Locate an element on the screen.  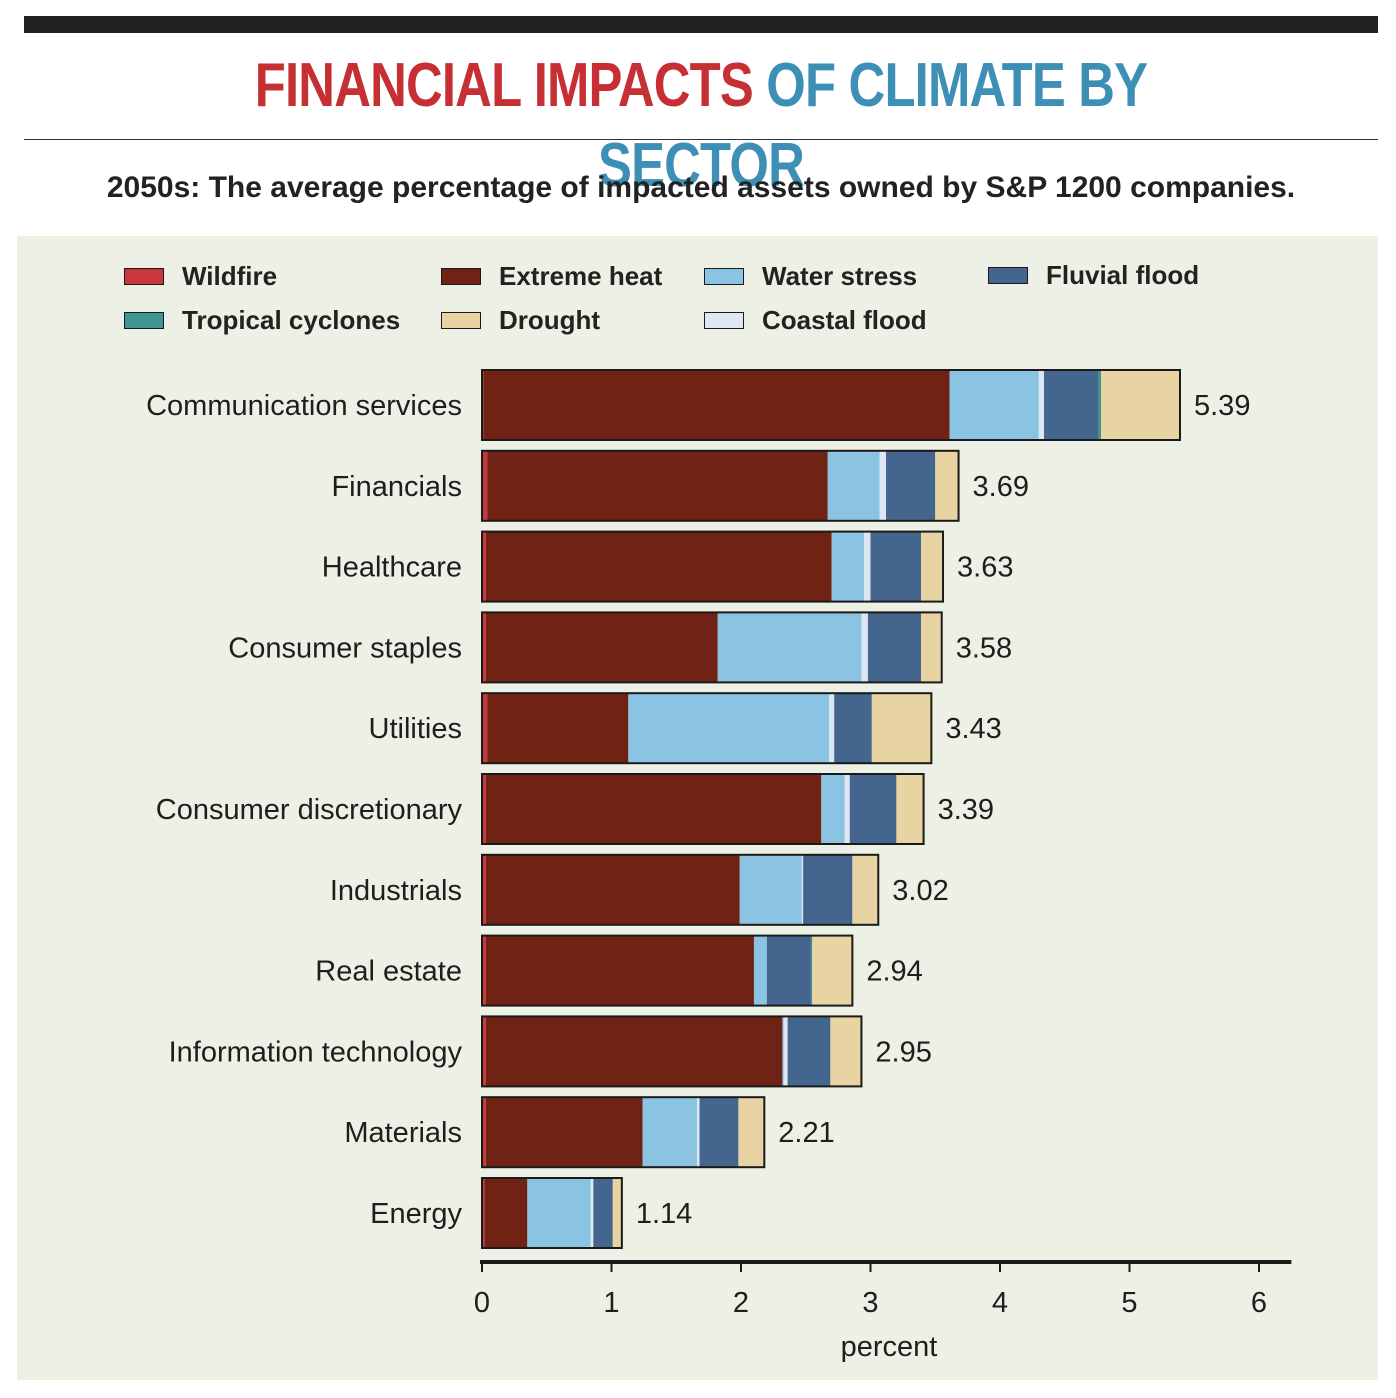
legend-item-wildfire: Wildfire is located at coordinates (200, 276).